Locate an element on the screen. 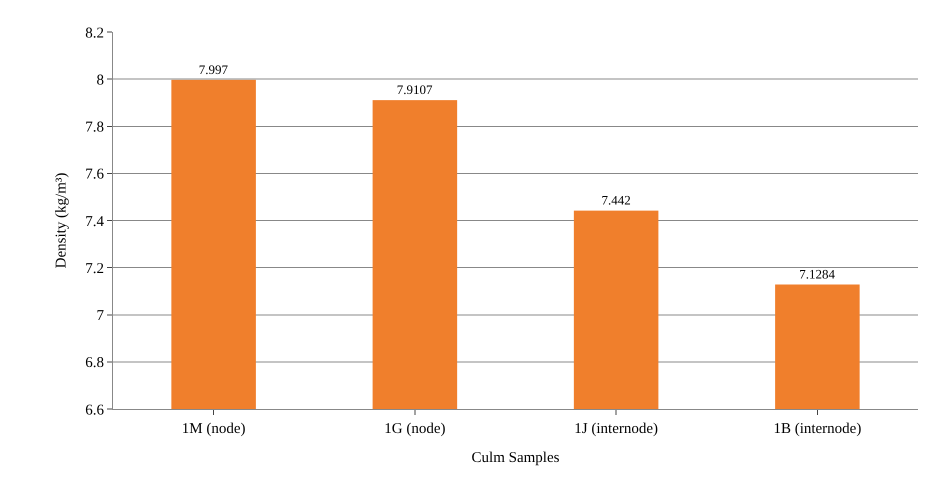 This screenshot has width=938, height=503. y-tick-label: 8 is located at coordinates (100, 80).